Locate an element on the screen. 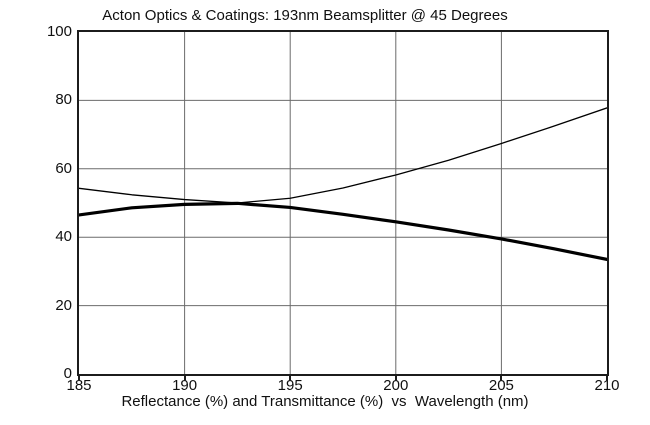 This screenshot has width=650, height=425. y-tick-label: 0 is located at coordinates (67, 373).